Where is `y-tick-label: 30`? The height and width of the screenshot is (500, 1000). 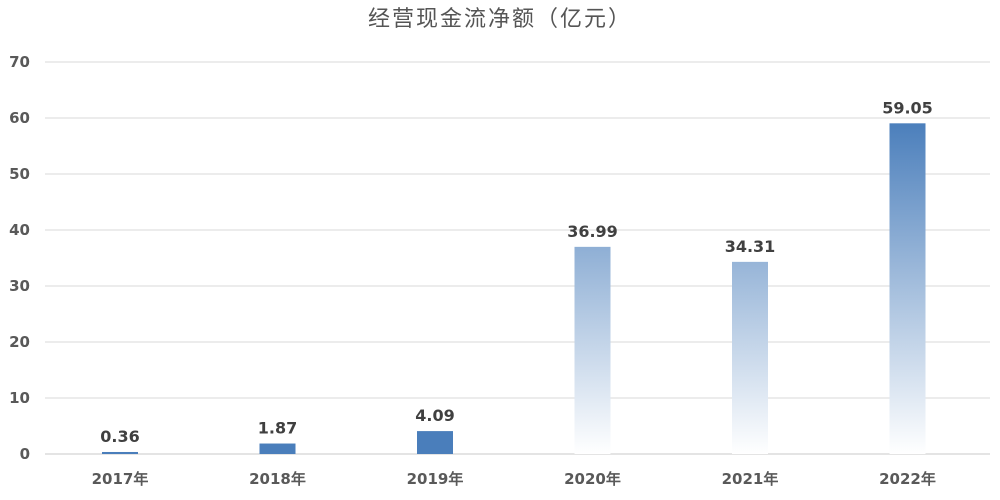 y-tick-label: 30 is located at coordinates (19, 286).